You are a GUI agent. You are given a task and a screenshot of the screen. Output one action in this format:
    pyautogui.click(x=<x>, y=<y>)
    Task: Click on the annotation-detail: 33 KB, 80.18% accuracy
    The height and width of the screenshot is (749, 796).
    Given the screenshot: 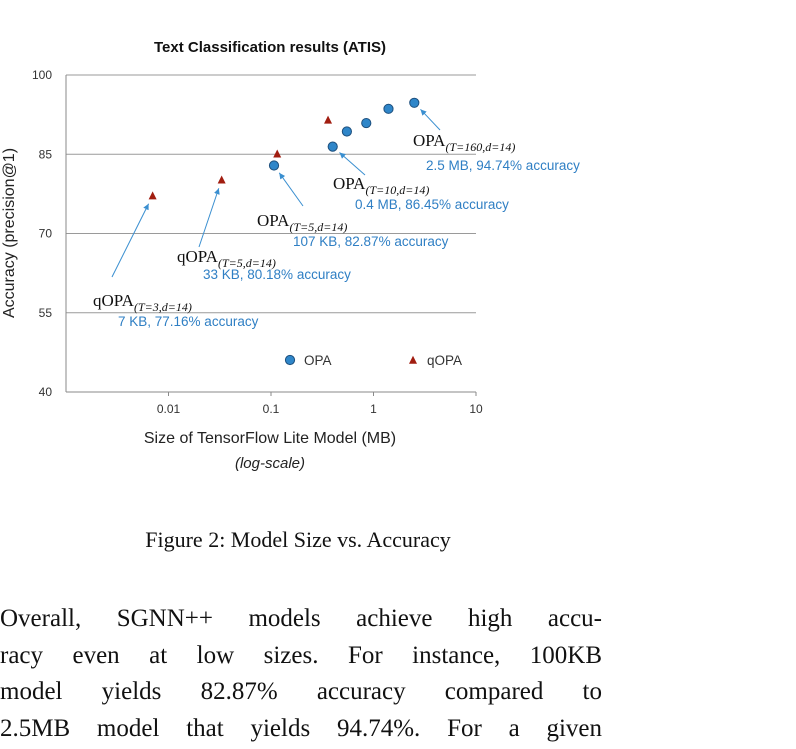 What is the action you would take?
    pyautogui.click(x=277, y=274)
    